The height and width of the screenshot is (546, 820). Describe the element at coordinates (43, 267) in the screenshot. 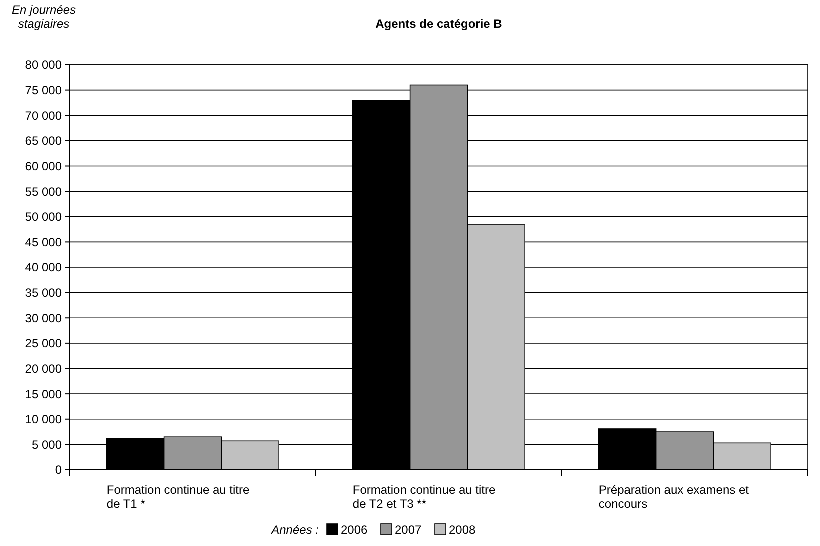

I see `y-tick-label: 40 000` at that location.